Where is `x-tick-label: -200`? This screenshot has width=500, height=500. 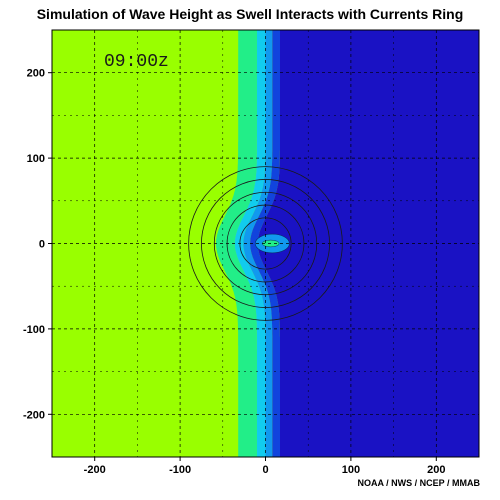
x-tick-label: -200 is located at coordinates (95, 470).